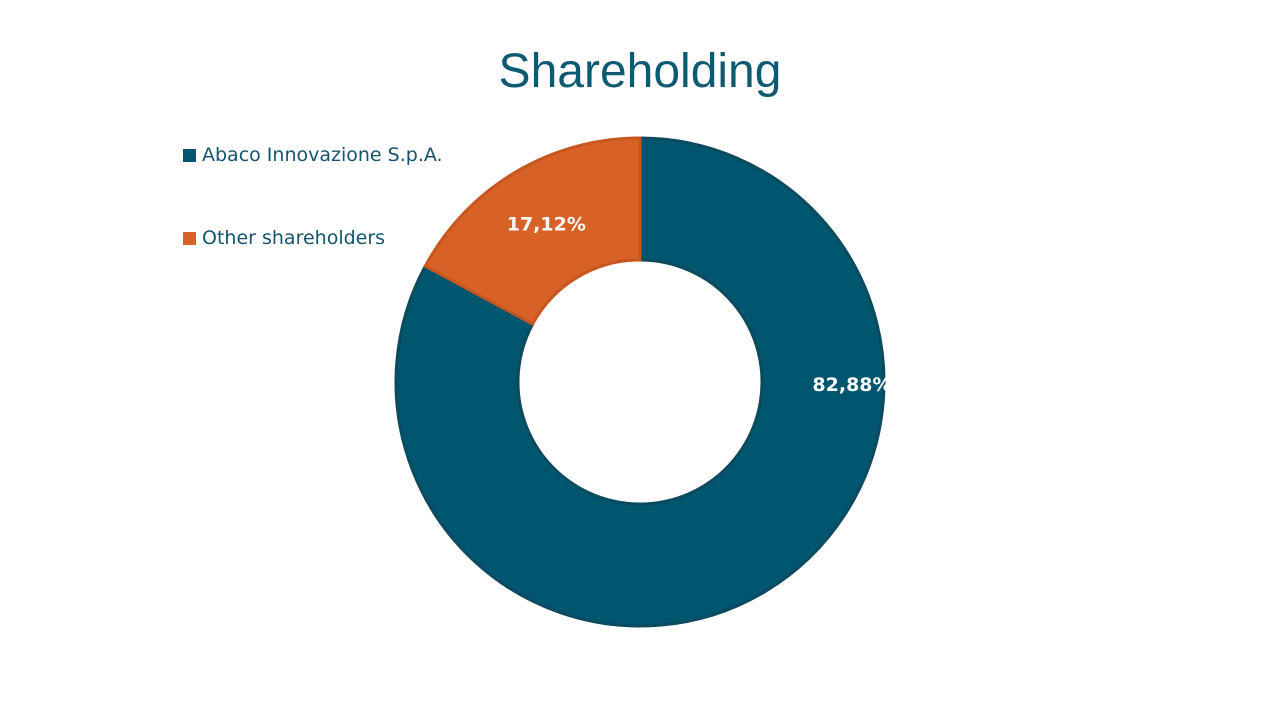 The height and width of the screenshot is (720, 1280). I want to click on legend-item-other: Other shareholders, so click(284, 238).